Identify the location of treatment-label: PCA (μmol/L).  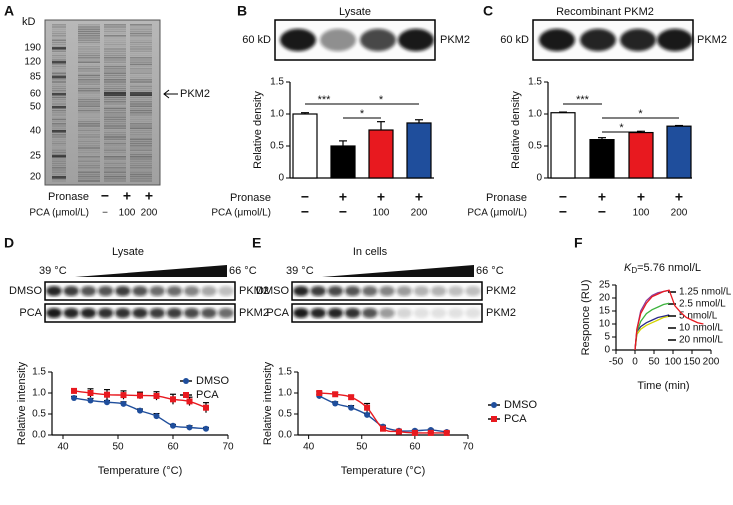
(241, 213).